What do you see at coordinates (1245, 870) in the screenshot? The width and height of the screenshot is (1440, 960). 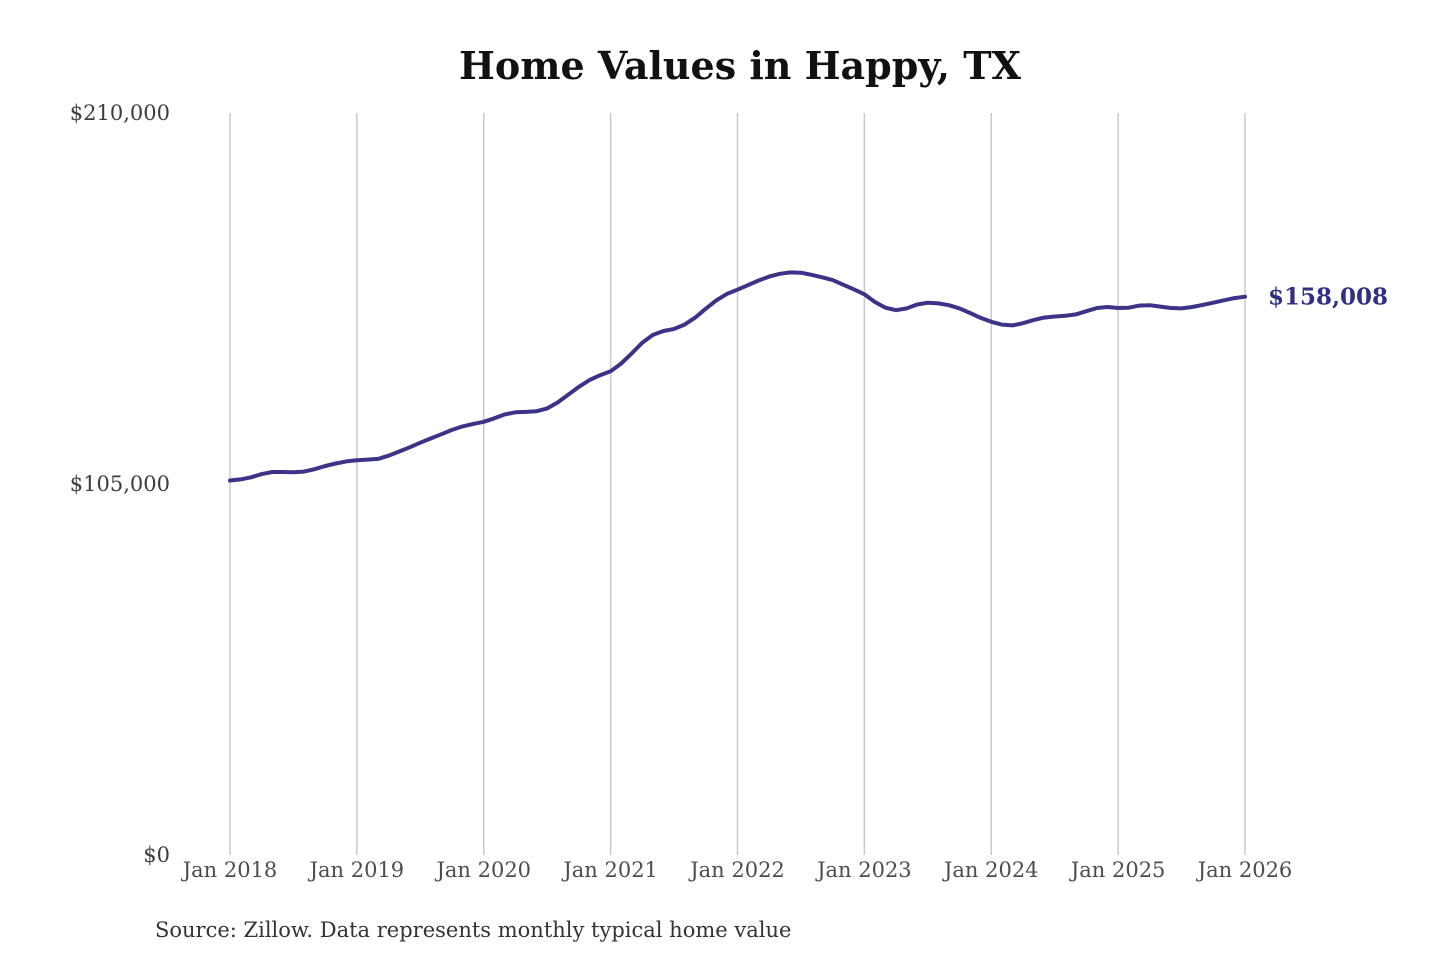 I see `x-axis-tick: Jan 2026` at bounding box center [1245, 870].